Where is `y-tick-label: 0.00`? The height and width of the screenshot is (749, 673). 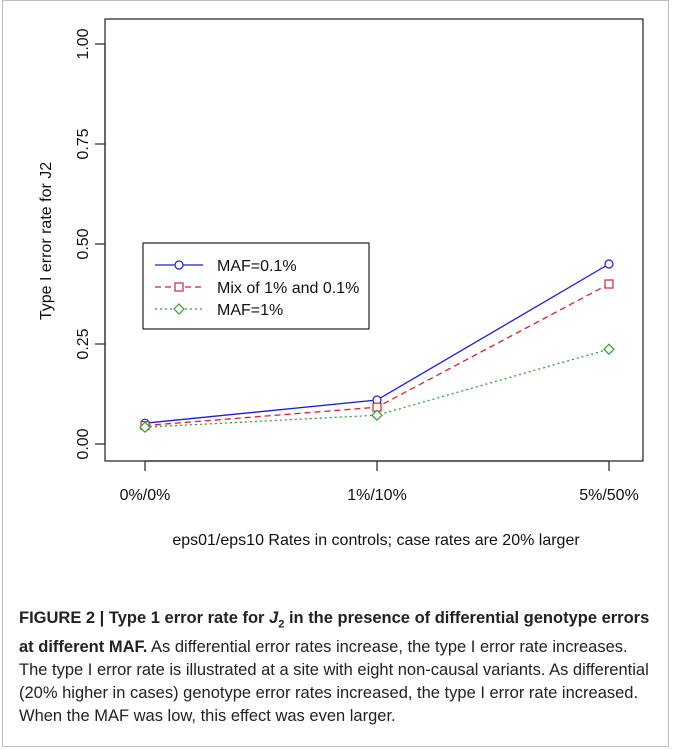
y-tick-label: 0.00 is located at coordinates (83, 443).